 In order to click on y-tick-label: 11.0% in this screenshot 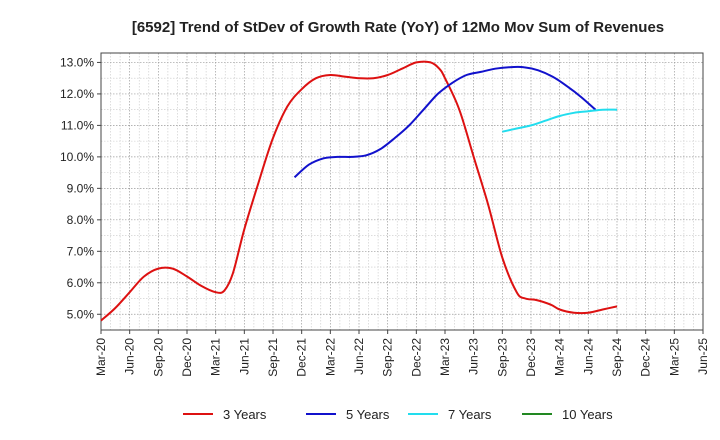, I will do `click(77, 125)`.